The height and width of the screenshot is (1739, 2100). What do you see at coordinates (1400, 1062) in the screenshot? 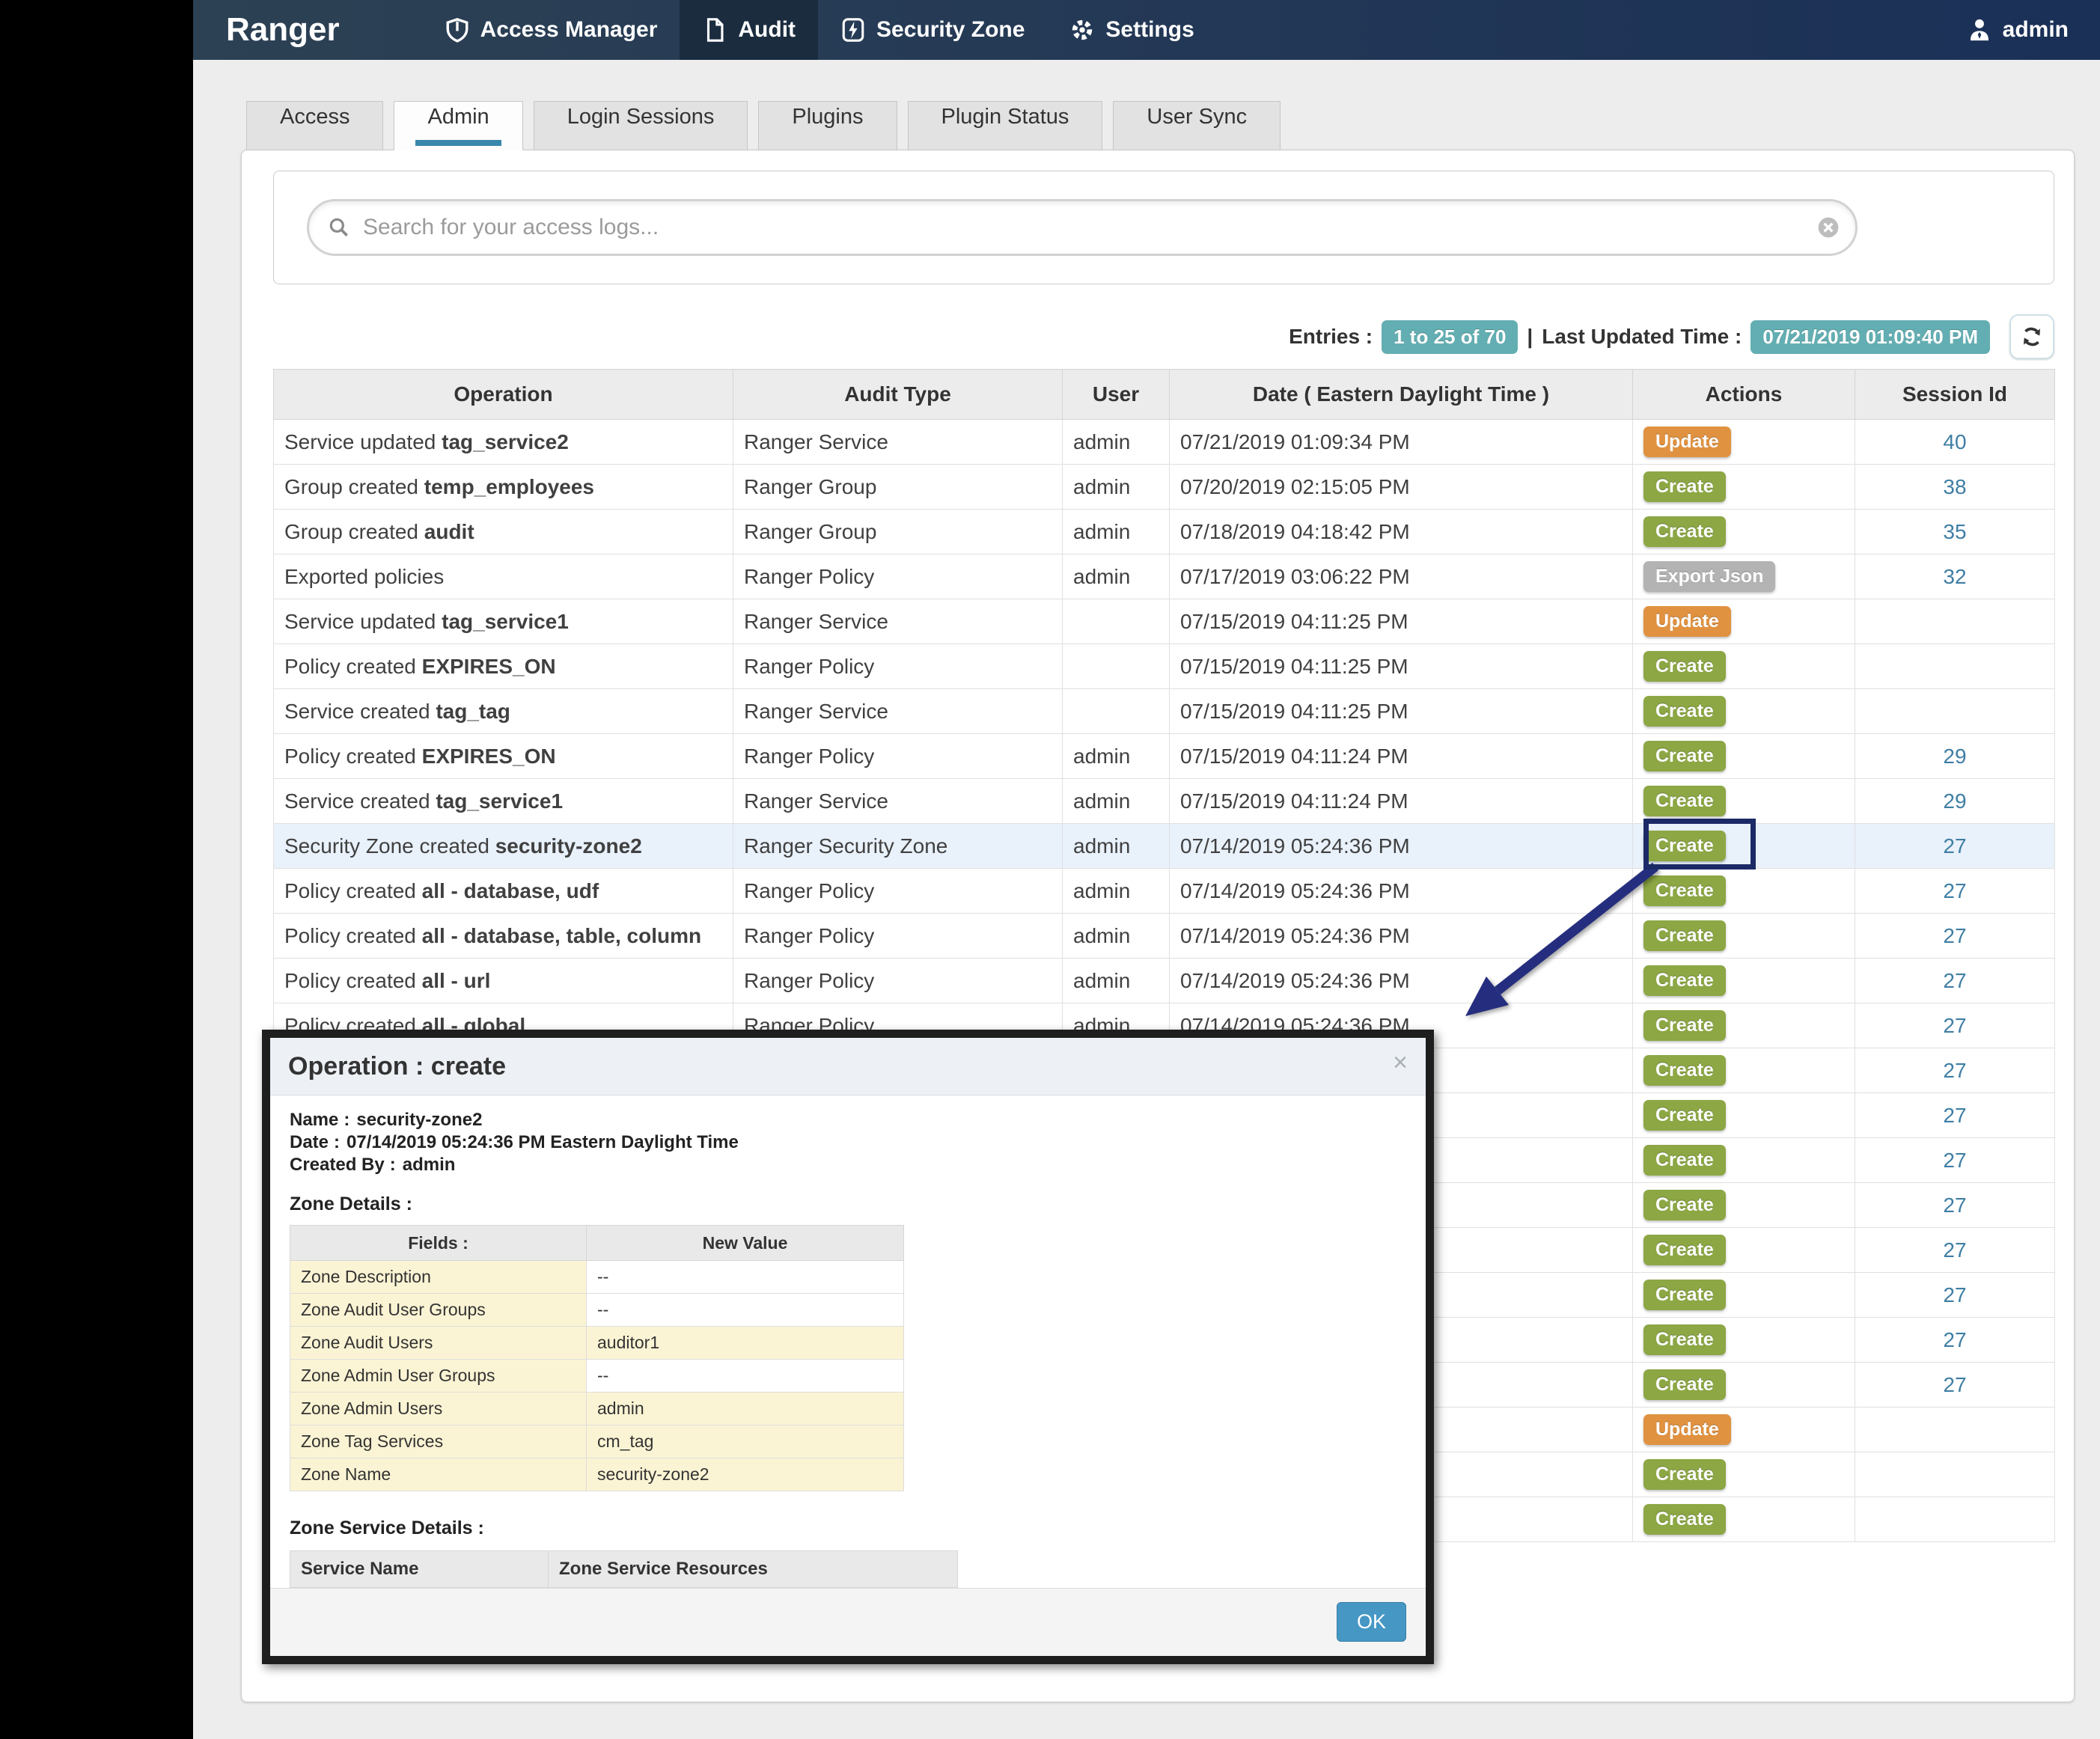
I see `close-icon: ×` at bounding box center [1400, 1062].